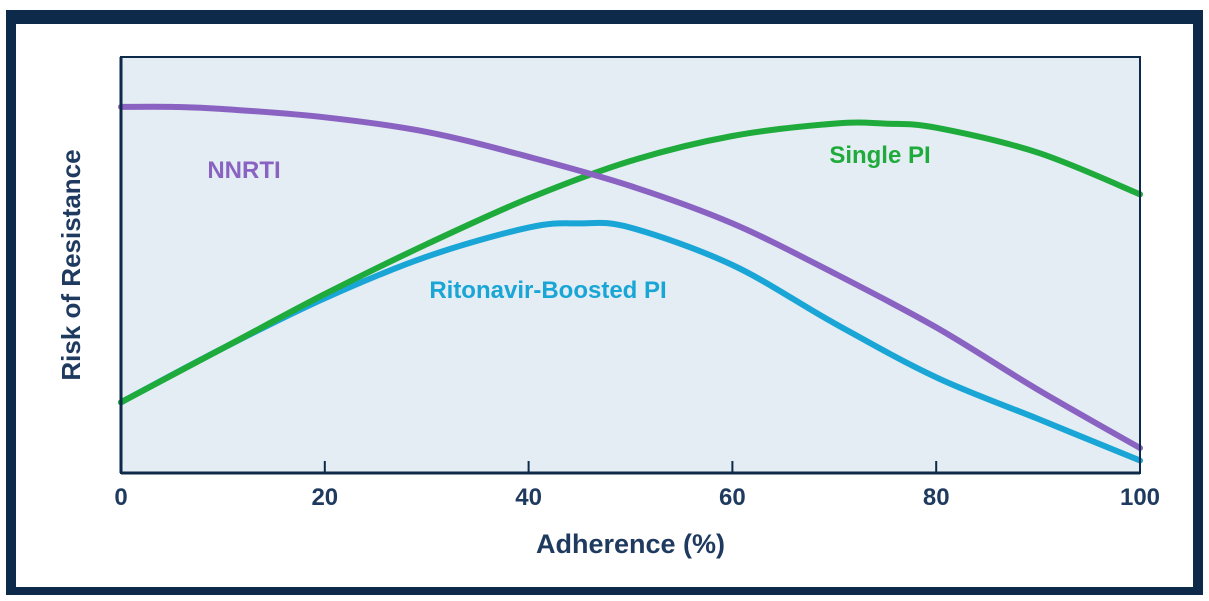  Describe the element at coordinates (879, 155) in the screenshot. I see `series-label-single-pi: Single PI` at that location.